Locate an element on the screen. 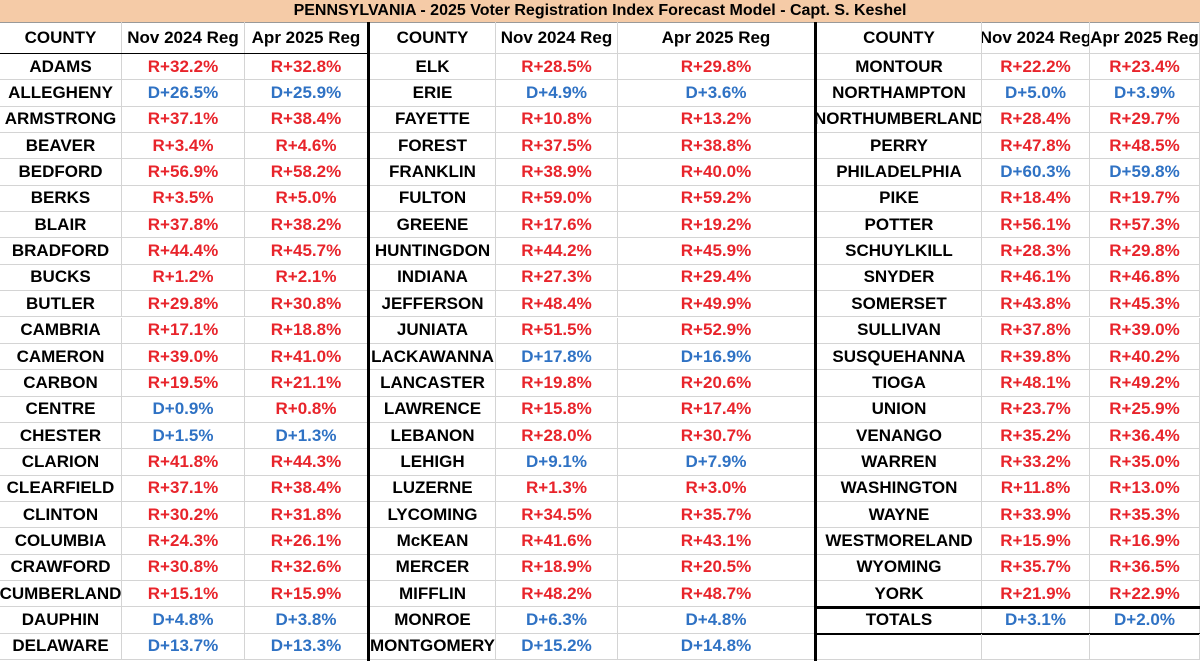  county-name: CRAWFORD is located at coordinates (61, 567).